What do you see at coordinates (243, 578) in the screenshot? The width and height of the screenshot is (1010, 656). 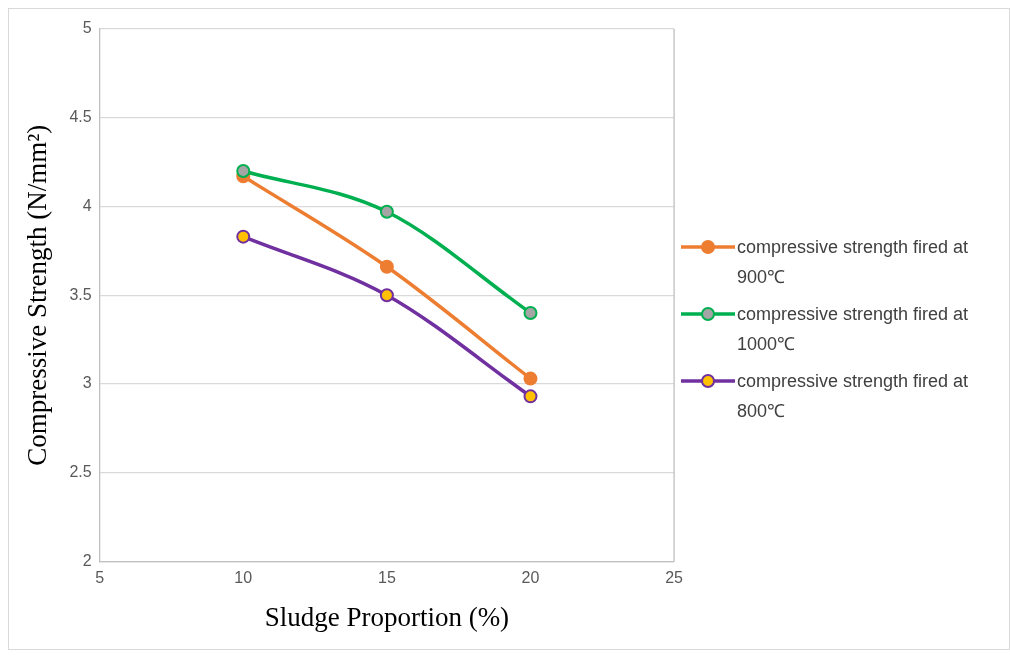 I see `x-tick-label: 10` at bounding box center [243, 578].